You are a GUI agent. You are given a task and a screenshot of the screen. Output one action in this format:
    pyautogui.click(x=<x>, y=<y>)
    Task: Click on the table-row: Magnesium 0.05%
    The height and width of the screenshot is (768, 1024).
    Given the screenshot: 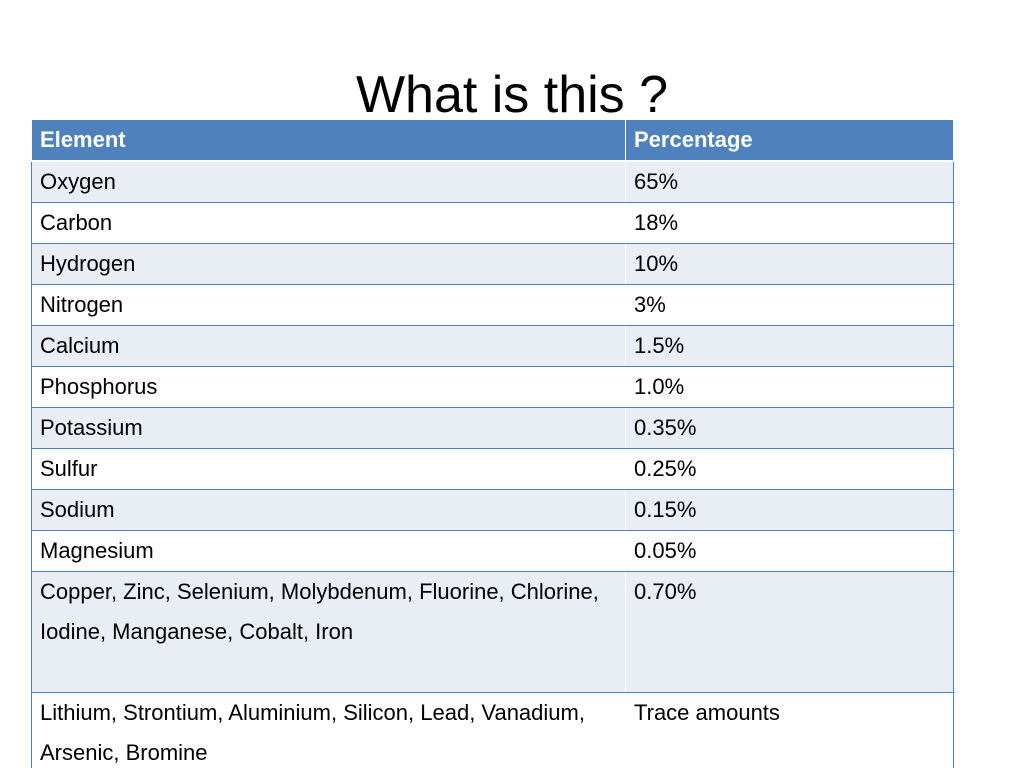 What is the action you would take?
    pyautogui.click(x=492, y=551)
    